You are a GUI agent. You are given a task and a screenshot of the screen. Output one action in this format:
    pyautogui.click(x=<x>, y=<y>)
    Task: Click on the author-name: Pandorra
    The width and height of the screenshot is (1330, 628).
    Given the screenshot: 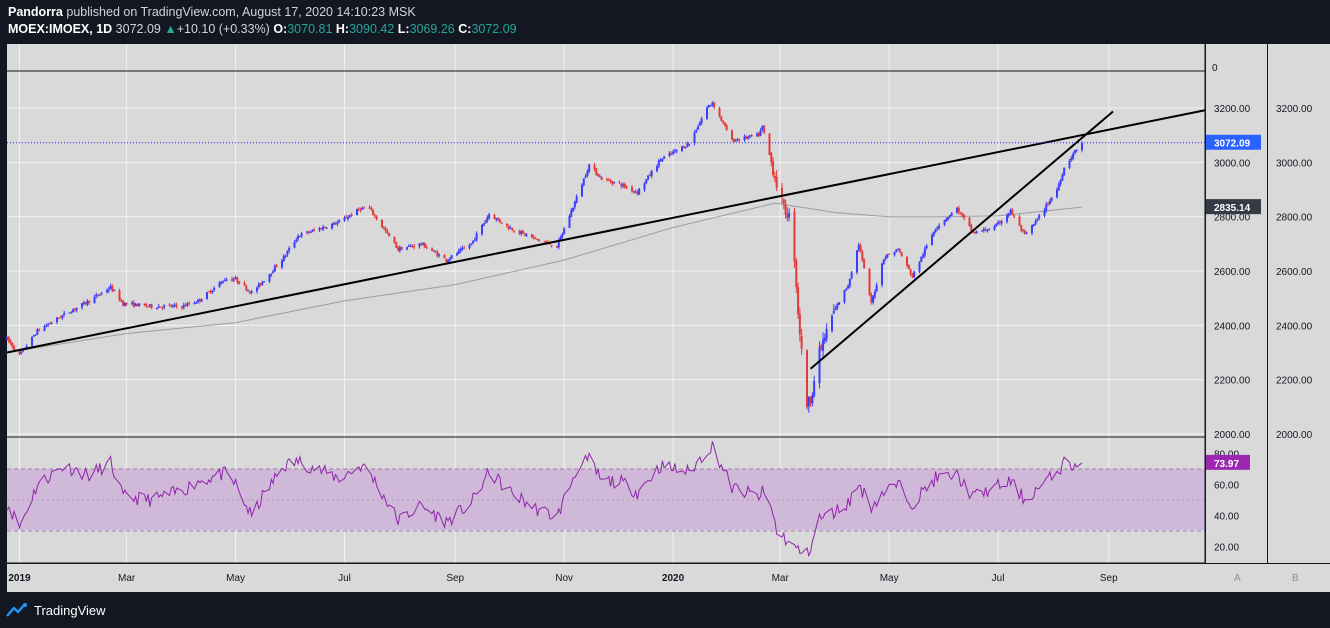 What is the action you would take?
    pyautogui.click(x=35, y=12)
    